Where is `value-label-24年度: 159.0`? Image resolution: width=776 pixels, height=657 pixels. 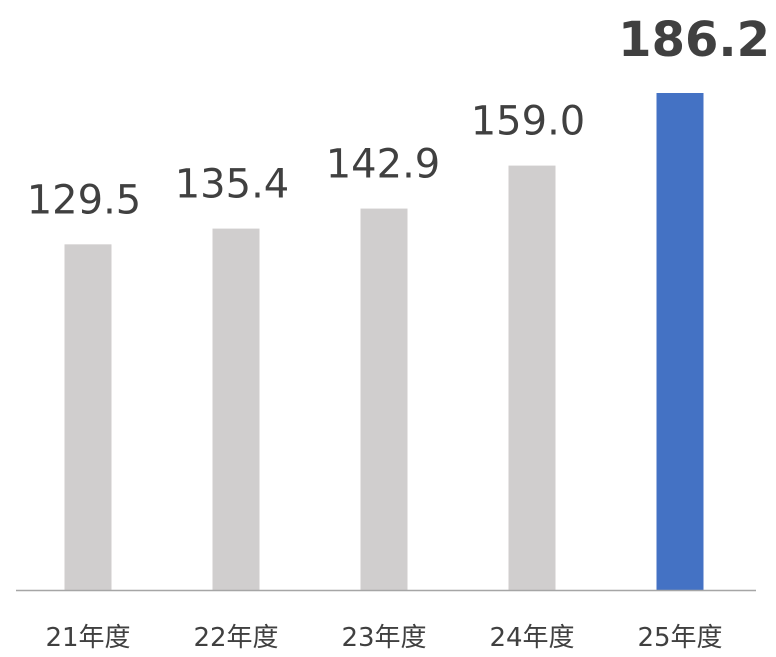 value-label-24年度: 159.0 is located at coordinates (528, 122).